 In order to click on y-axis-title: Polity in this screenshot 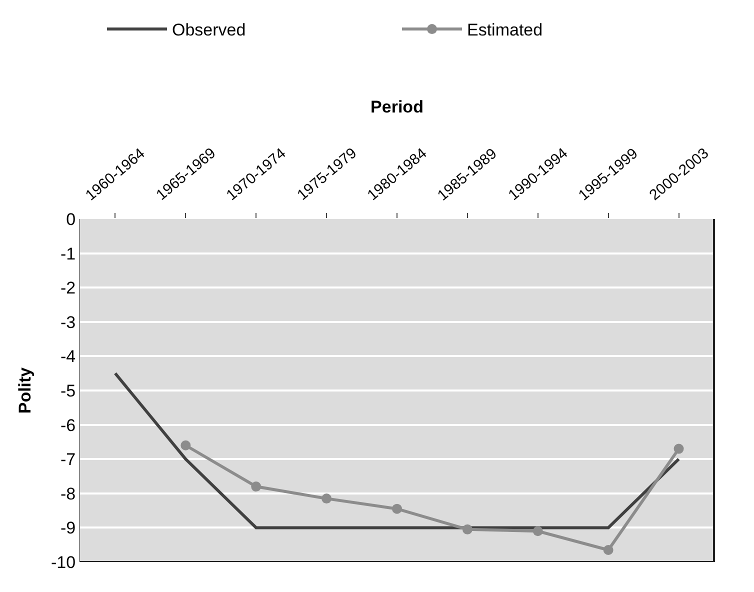, I will do `click(25, 390)`.